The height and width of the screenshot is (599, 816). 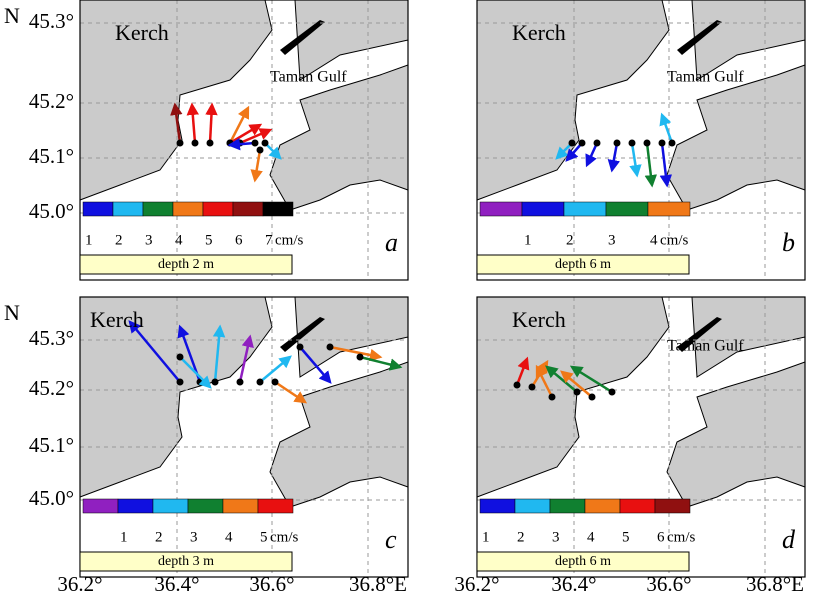 What do you see at coordinates (626, 537) in the screenshot?
I see `colorbar-tick-label: 5` at bounding box center [626, 537].